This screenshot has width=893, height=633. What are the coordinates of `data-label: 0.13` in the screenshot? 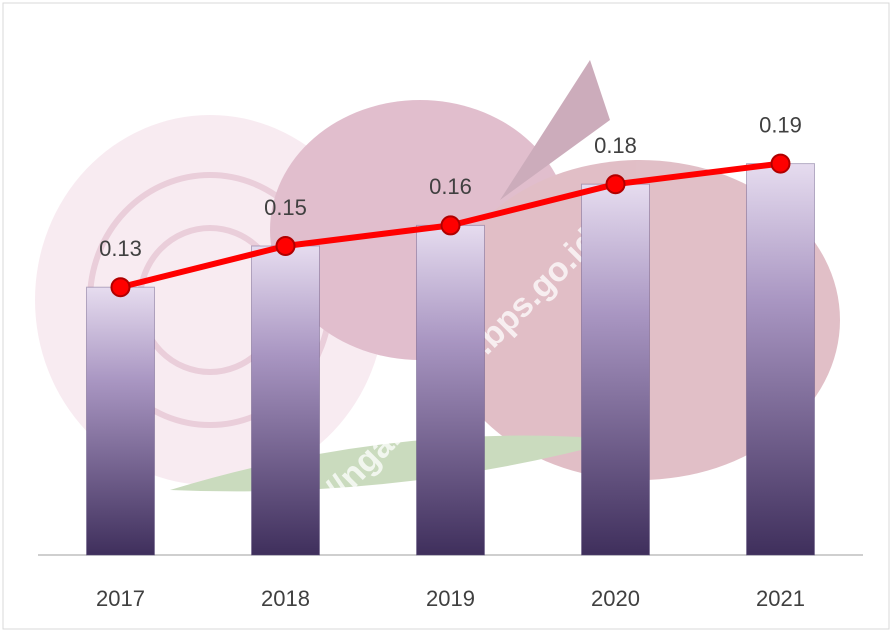 It's located at (120, 248).